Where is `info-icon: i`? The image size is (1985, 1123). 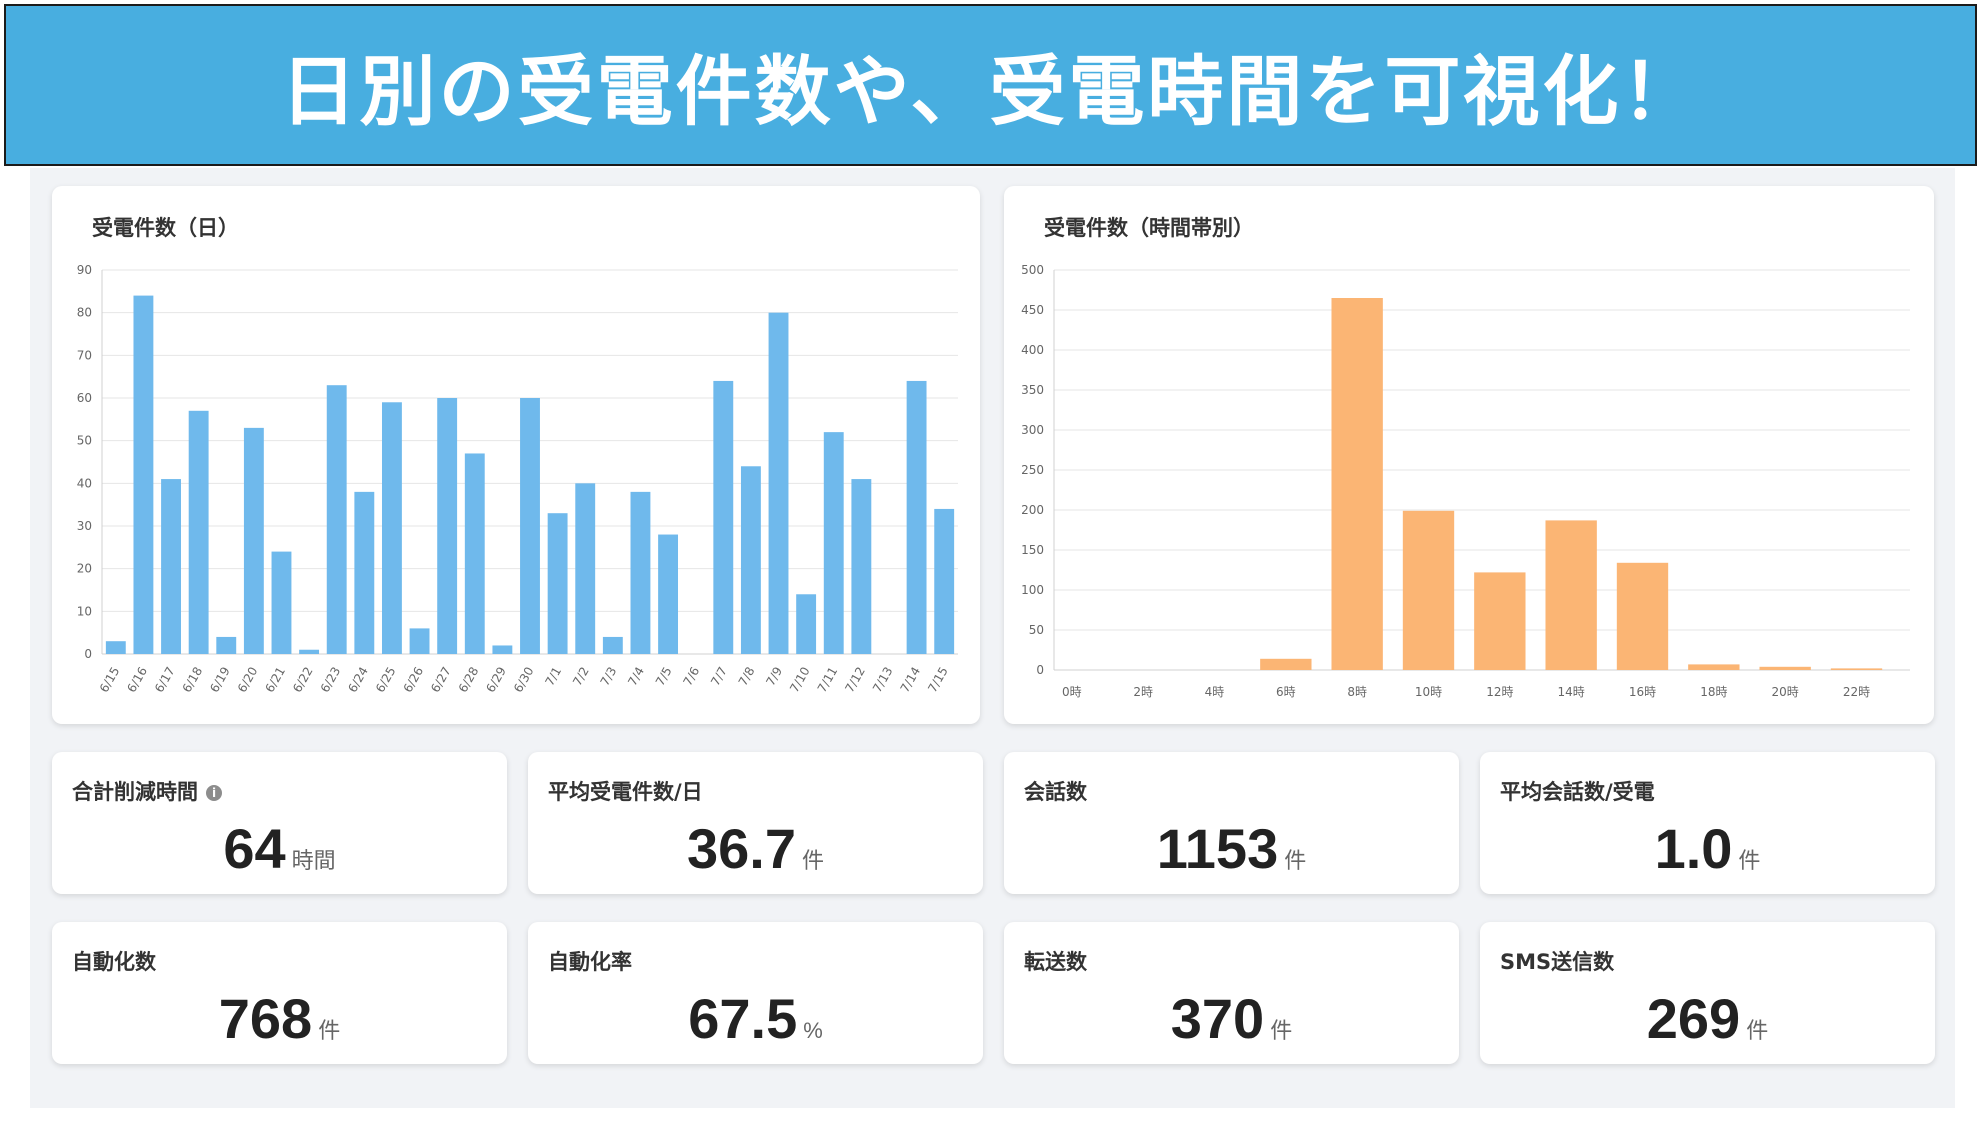 info-icon: i is located at coordinates (214, 793).